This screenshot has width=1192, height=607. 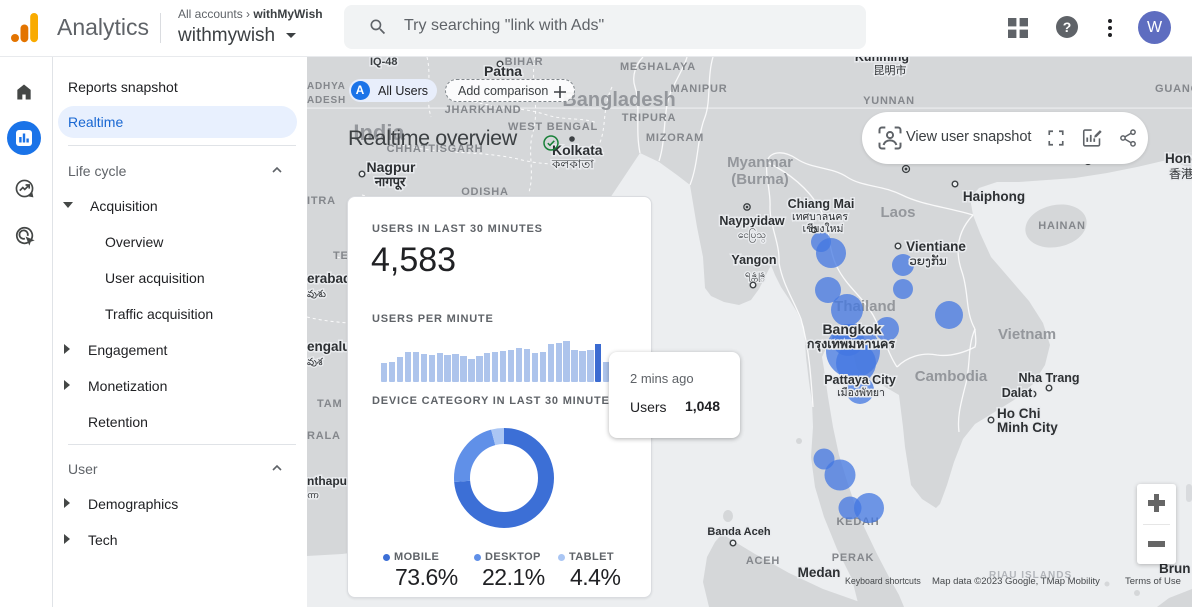 What do you see at coordinates (1173, 89) in the screenshot?
I see `svg-text: GUANGD` at bounding box center [1173, 89].